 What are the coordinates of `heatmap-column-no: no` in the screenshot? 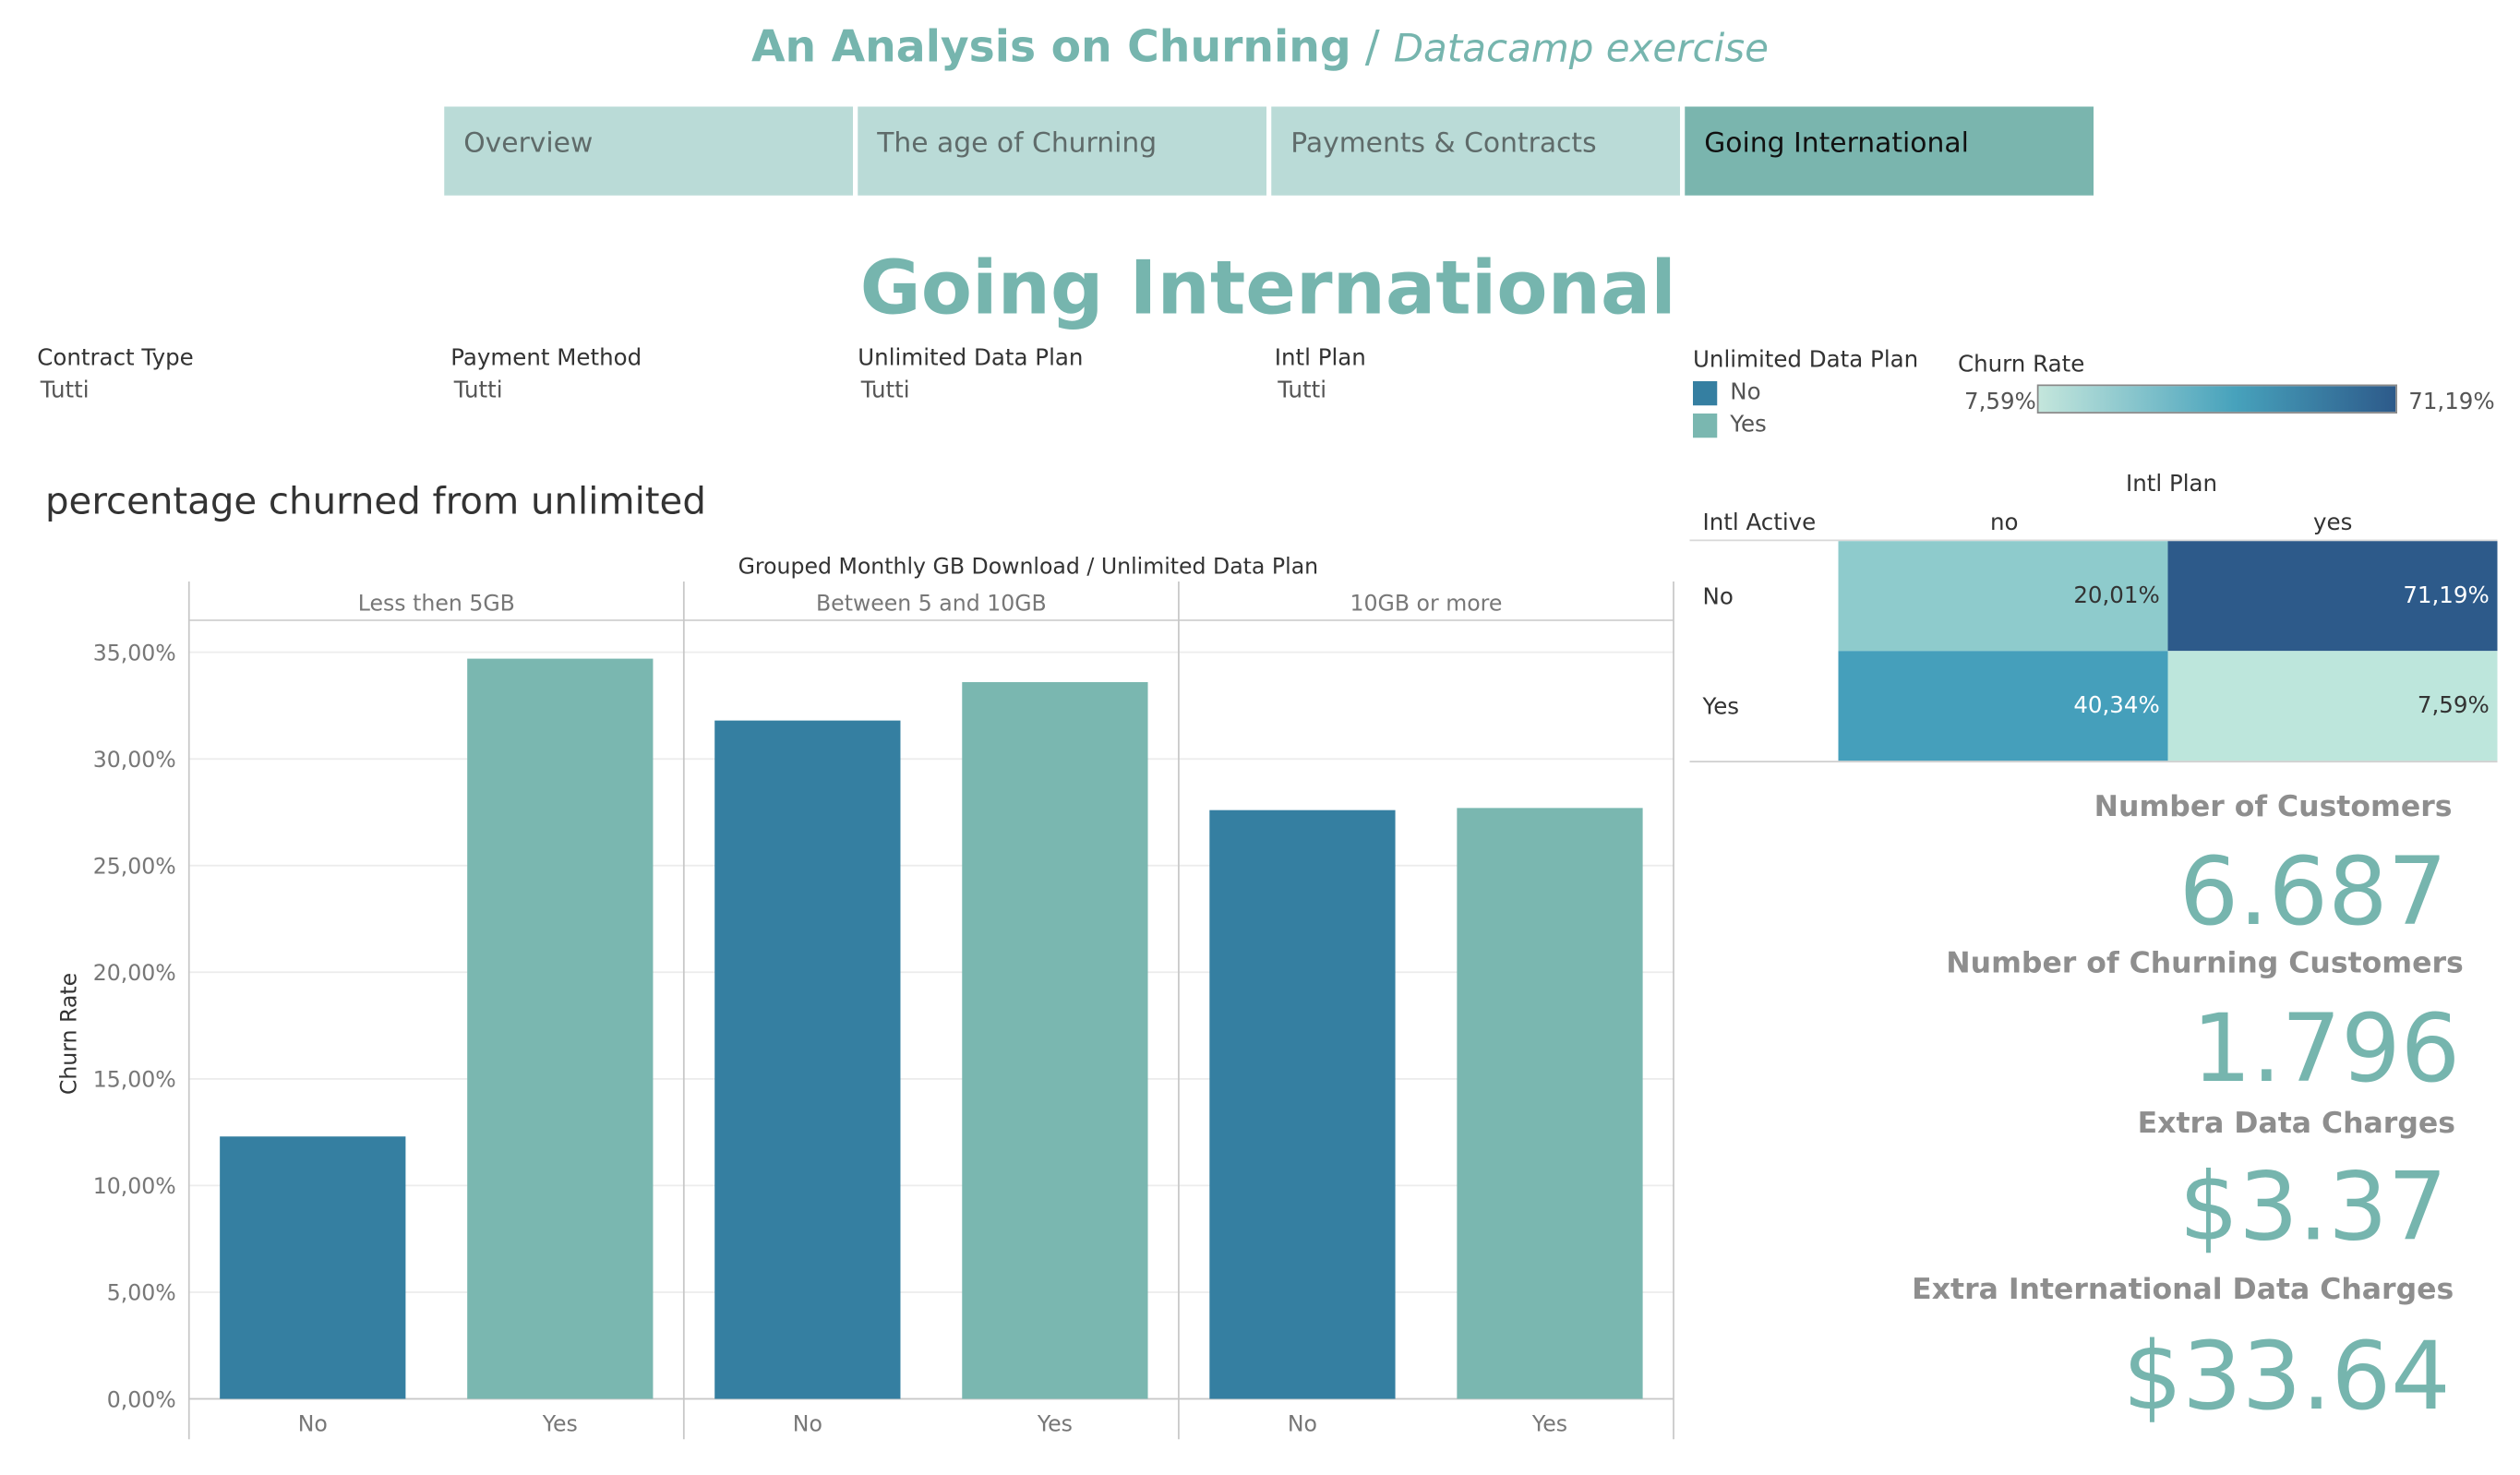 It's located at (2004, 523).